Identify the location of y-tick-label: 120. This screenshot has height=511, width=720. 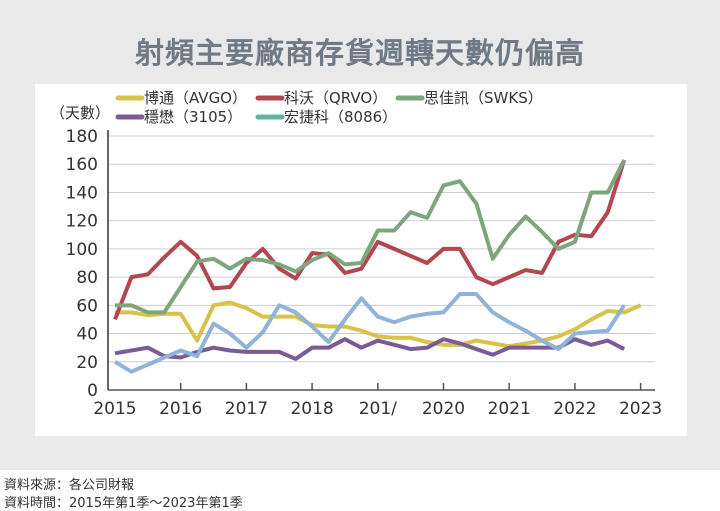
(82, 222).